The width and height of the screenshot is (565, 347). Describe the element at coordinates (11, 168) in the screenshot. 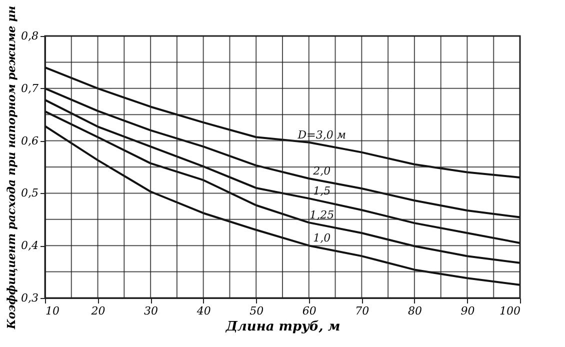

I see `y-axis-title: Коэффициент расхода при напорном режиме μн` at that location.